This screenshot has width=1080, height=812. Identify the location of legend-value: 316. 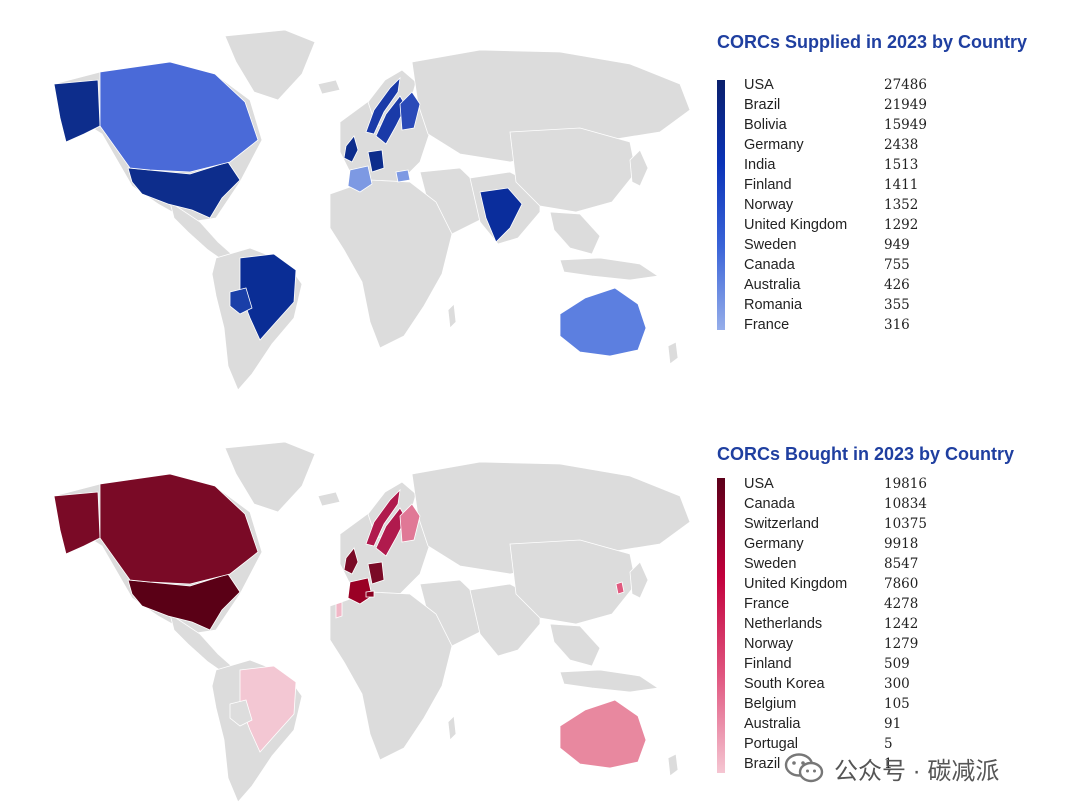
(897, 325).